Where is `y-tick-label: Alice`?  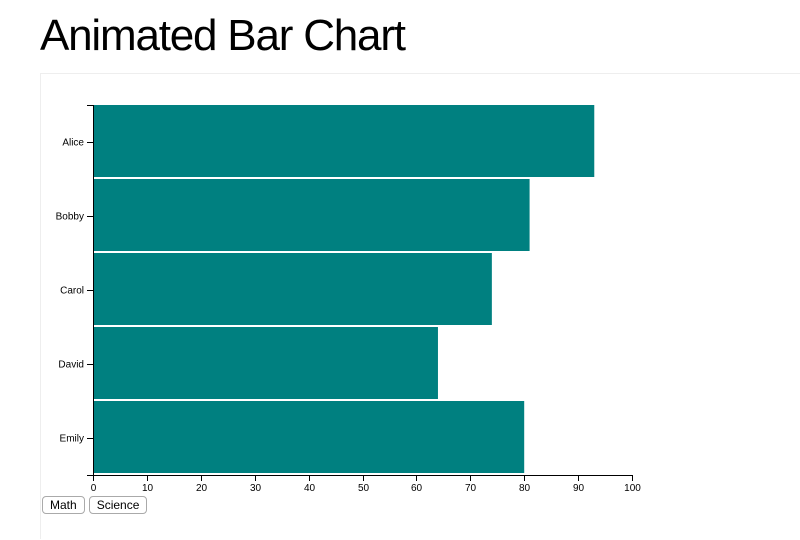 y-tick-label: Alice is located at coordinates (73, 143).